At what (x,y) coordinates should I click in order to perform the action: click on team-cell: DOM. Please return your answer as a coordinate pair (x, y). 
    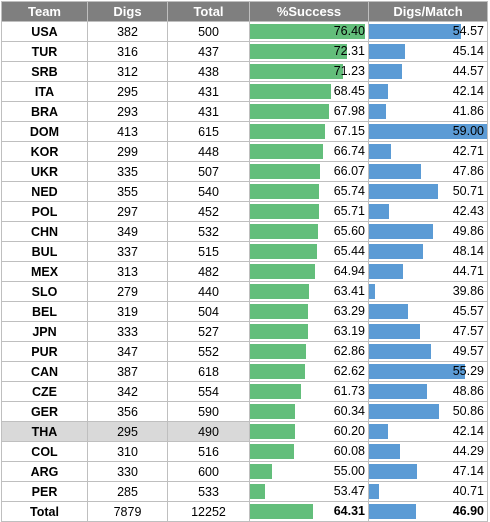
    Looking at the image, I should click on (44, 131).